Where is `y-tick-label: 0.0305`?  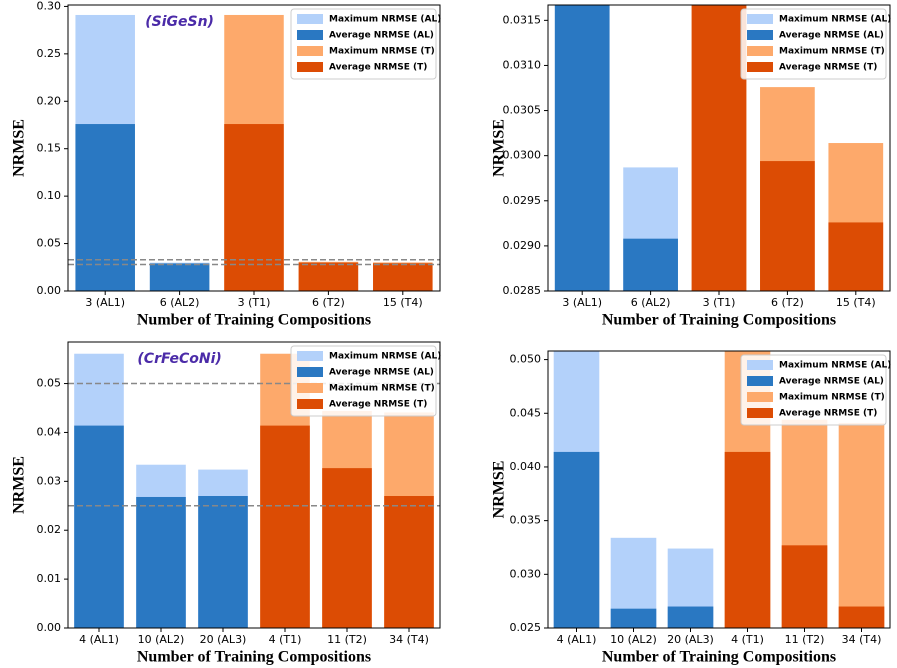 y-tick-label: 0.0305 is located at coordinates (522, 110).